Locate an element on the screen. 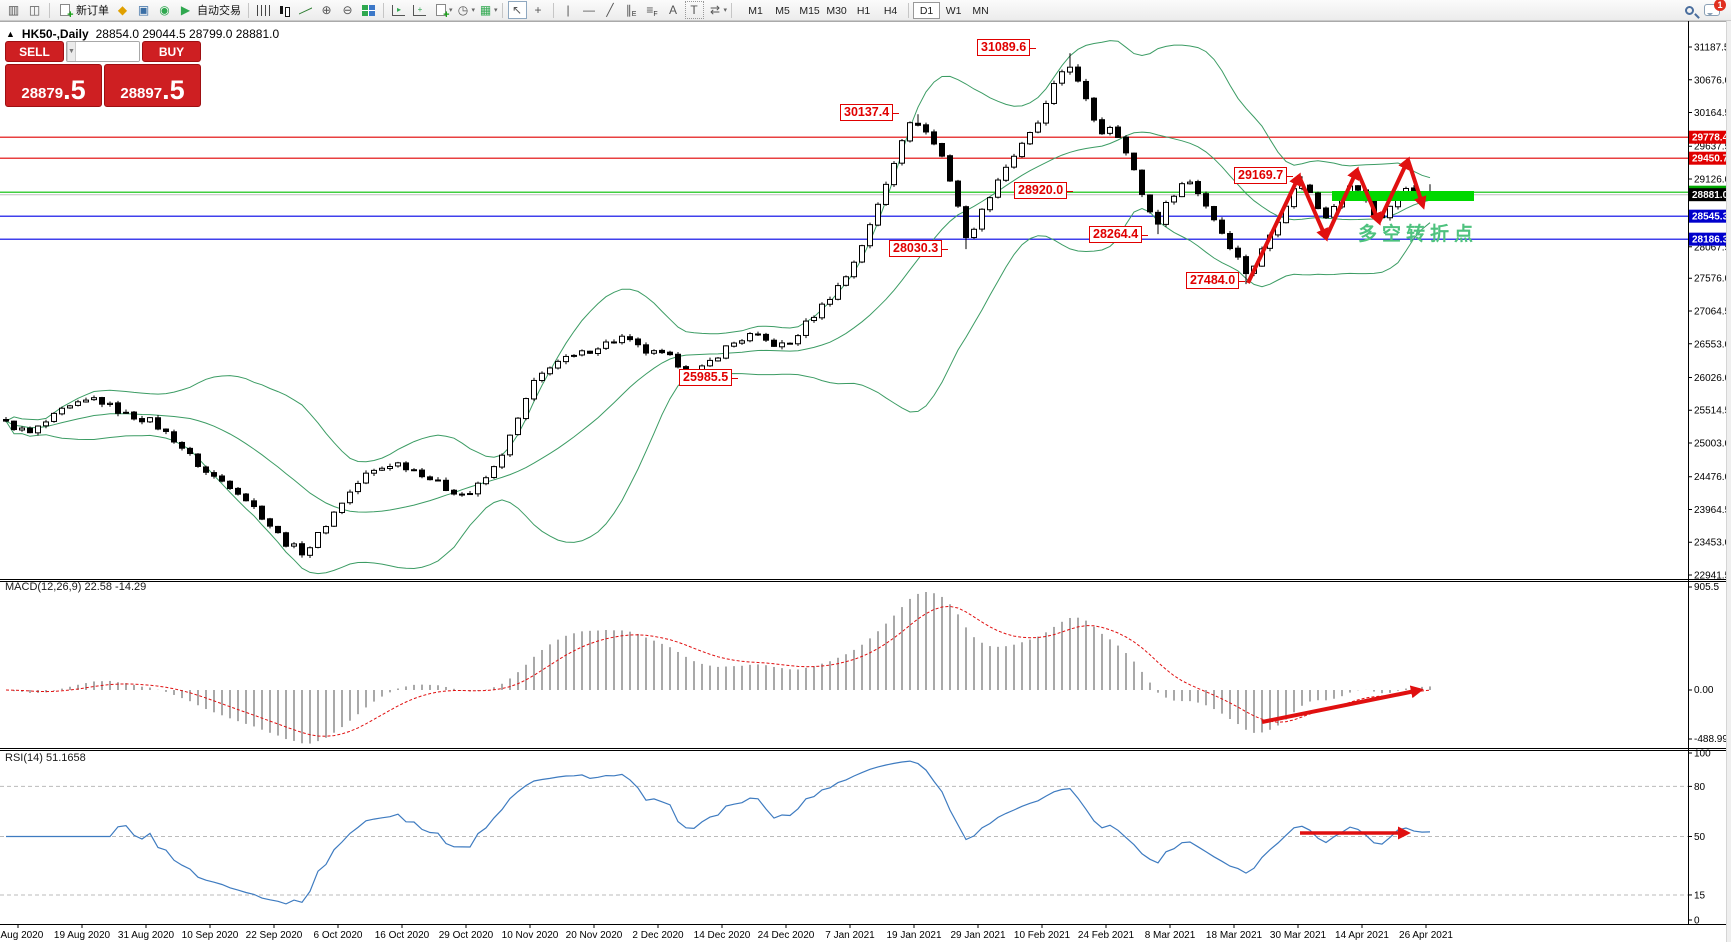  svg-text: 28545.3 is located at coordinates (1710, 217).